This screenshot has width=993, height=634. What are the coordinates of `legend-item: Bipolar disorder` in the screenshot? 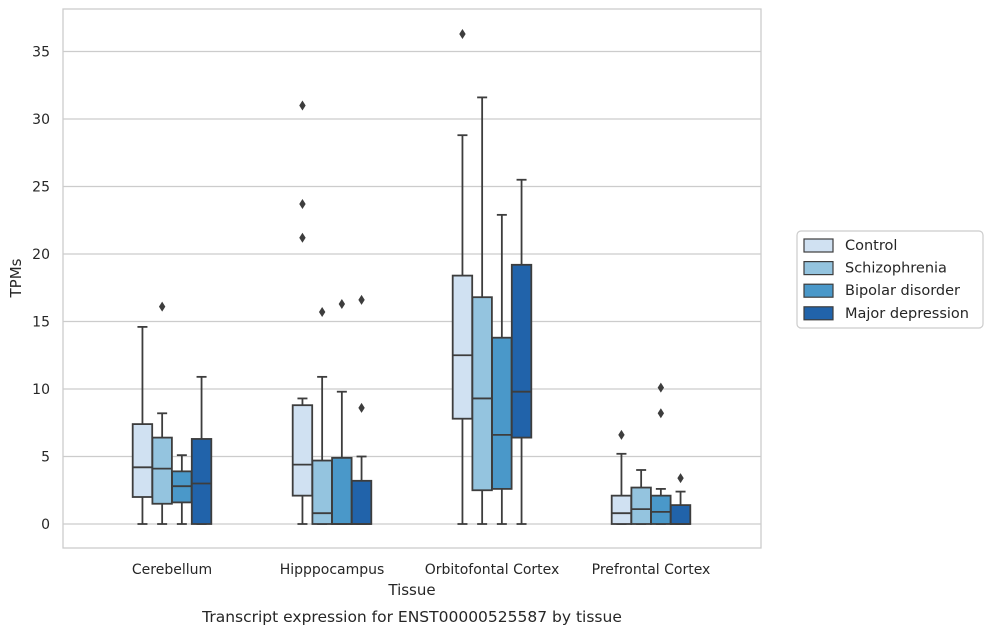 It's located at (881, 291).